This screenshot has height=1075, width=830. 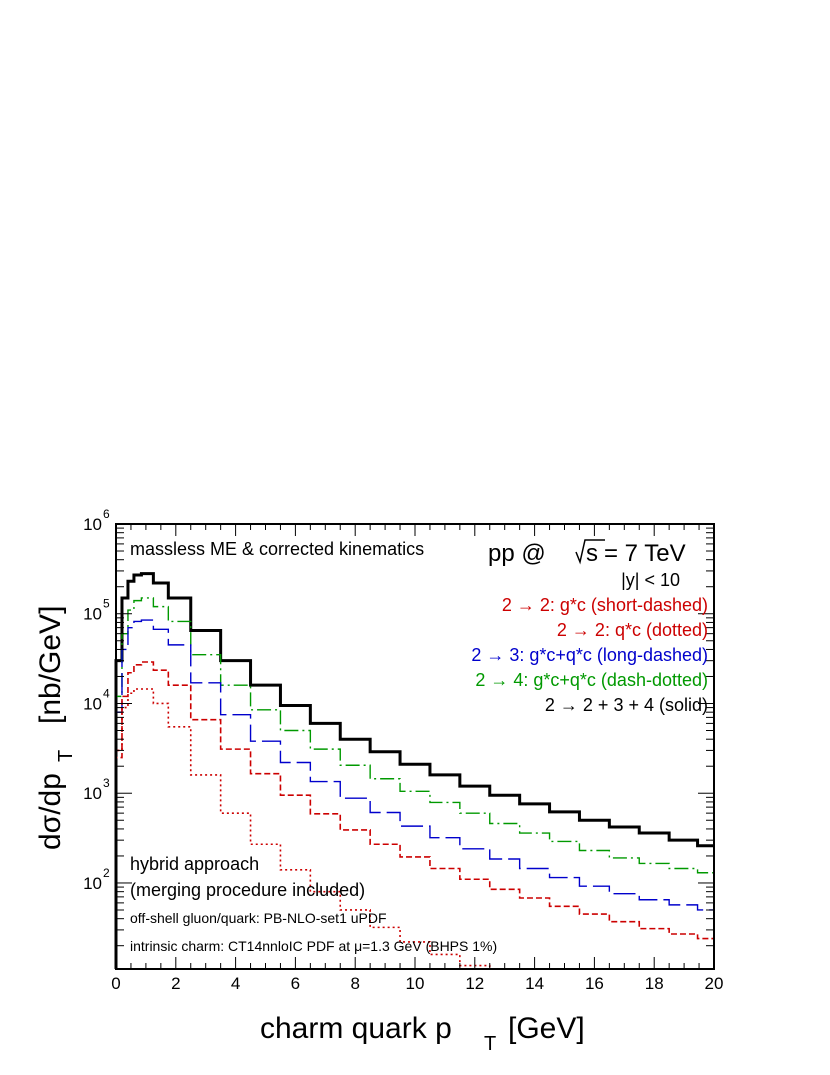 I want to click on sqrt-symbol, so click(x=590, y=552).